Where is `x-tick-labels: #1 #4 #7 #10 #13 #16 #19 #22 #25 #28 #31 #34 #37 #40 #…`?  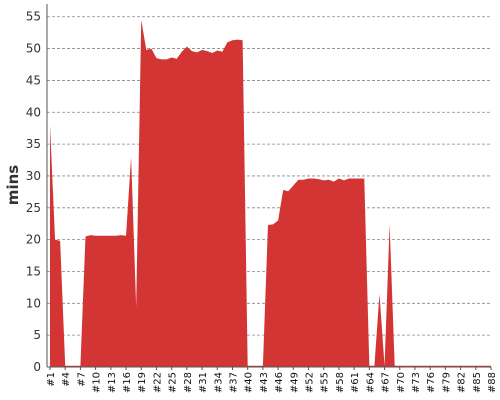 x-tick-labels: #1 #4 #7 #10 #13 #16 #19 #22 #25 #28 #31 #34 #37 #40 #… is located at coordinates (272, 380).